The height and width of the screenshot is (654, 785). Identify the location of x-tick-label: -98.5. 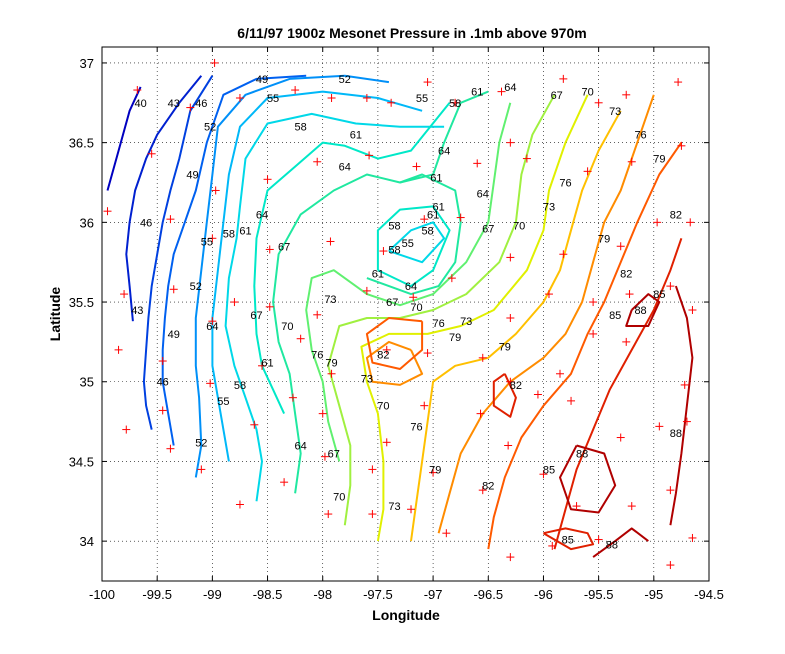
(268, 594).